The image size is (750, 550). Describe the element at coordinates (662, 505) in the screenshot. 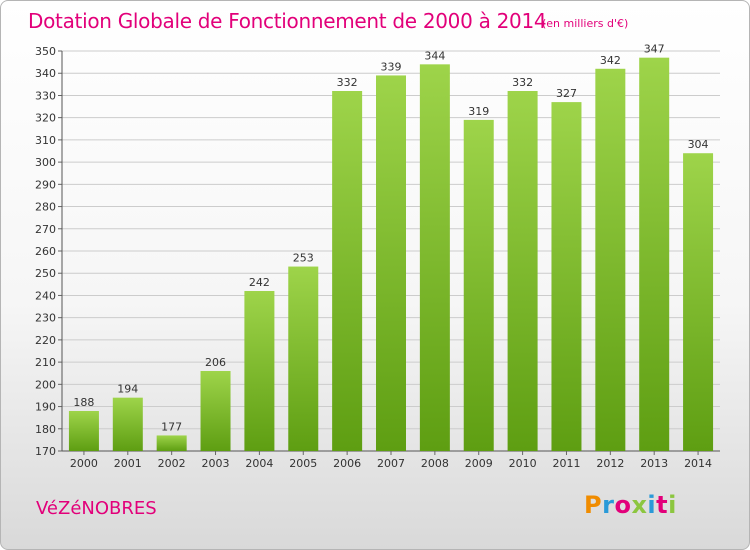

I see `logo-letter: t` at that location.